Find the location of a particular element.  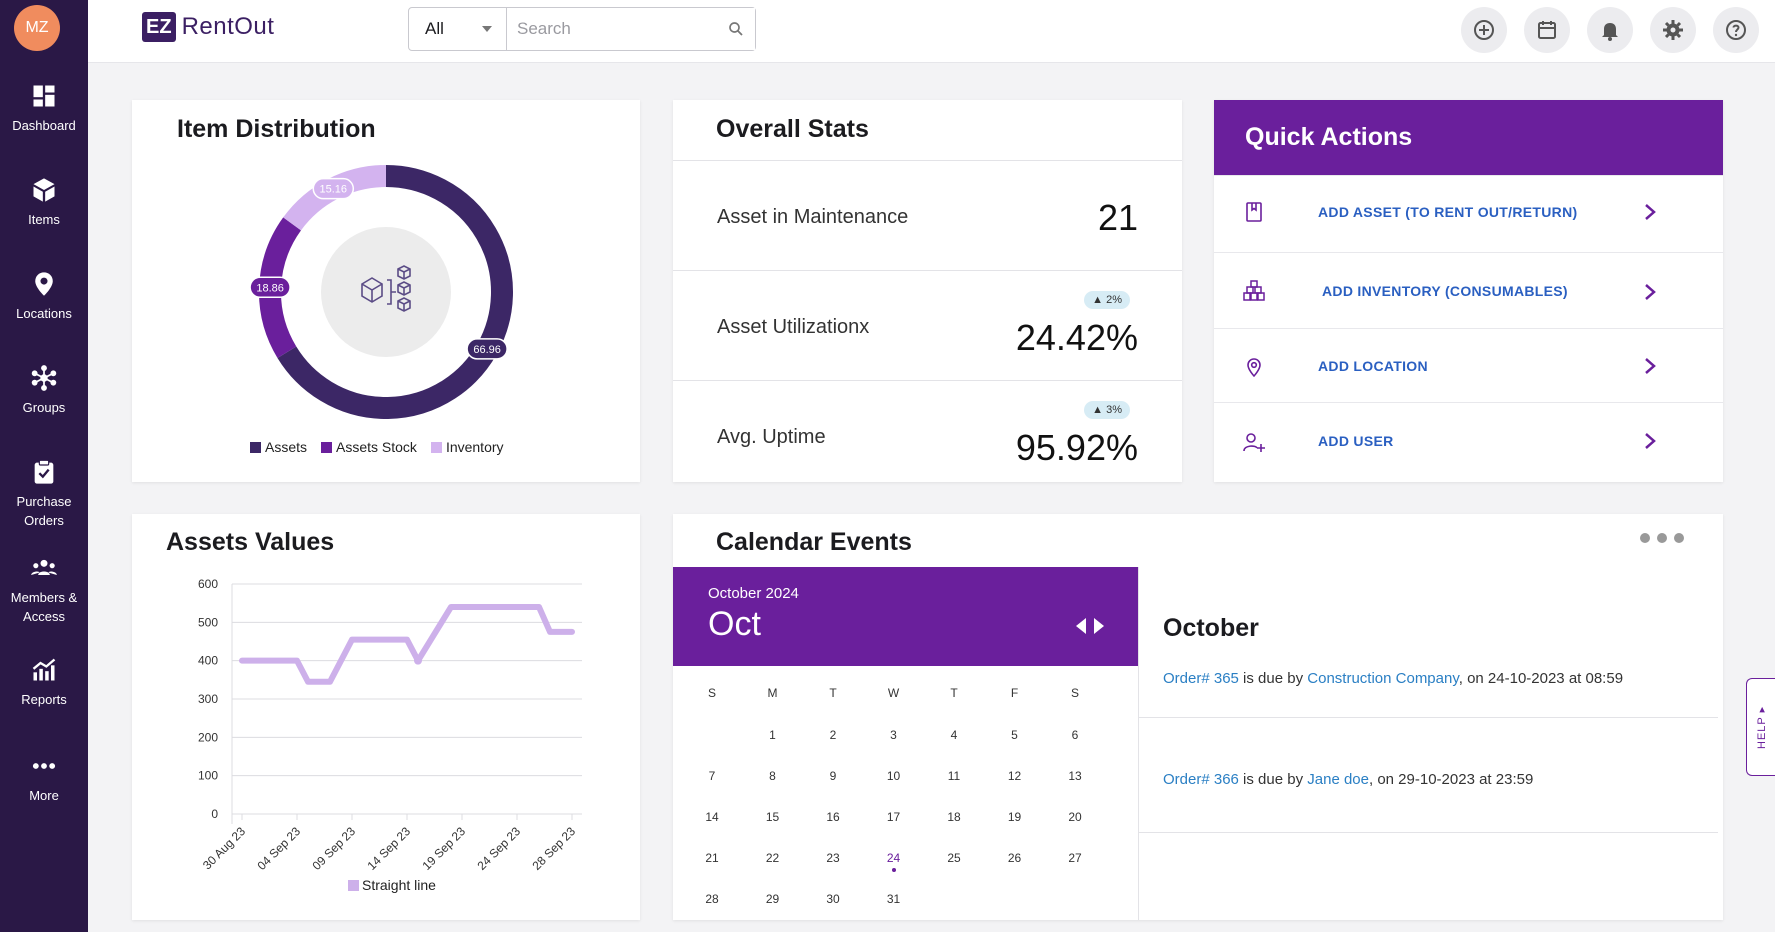

calendar-day: 27 is located at coordinates (1075, 858).